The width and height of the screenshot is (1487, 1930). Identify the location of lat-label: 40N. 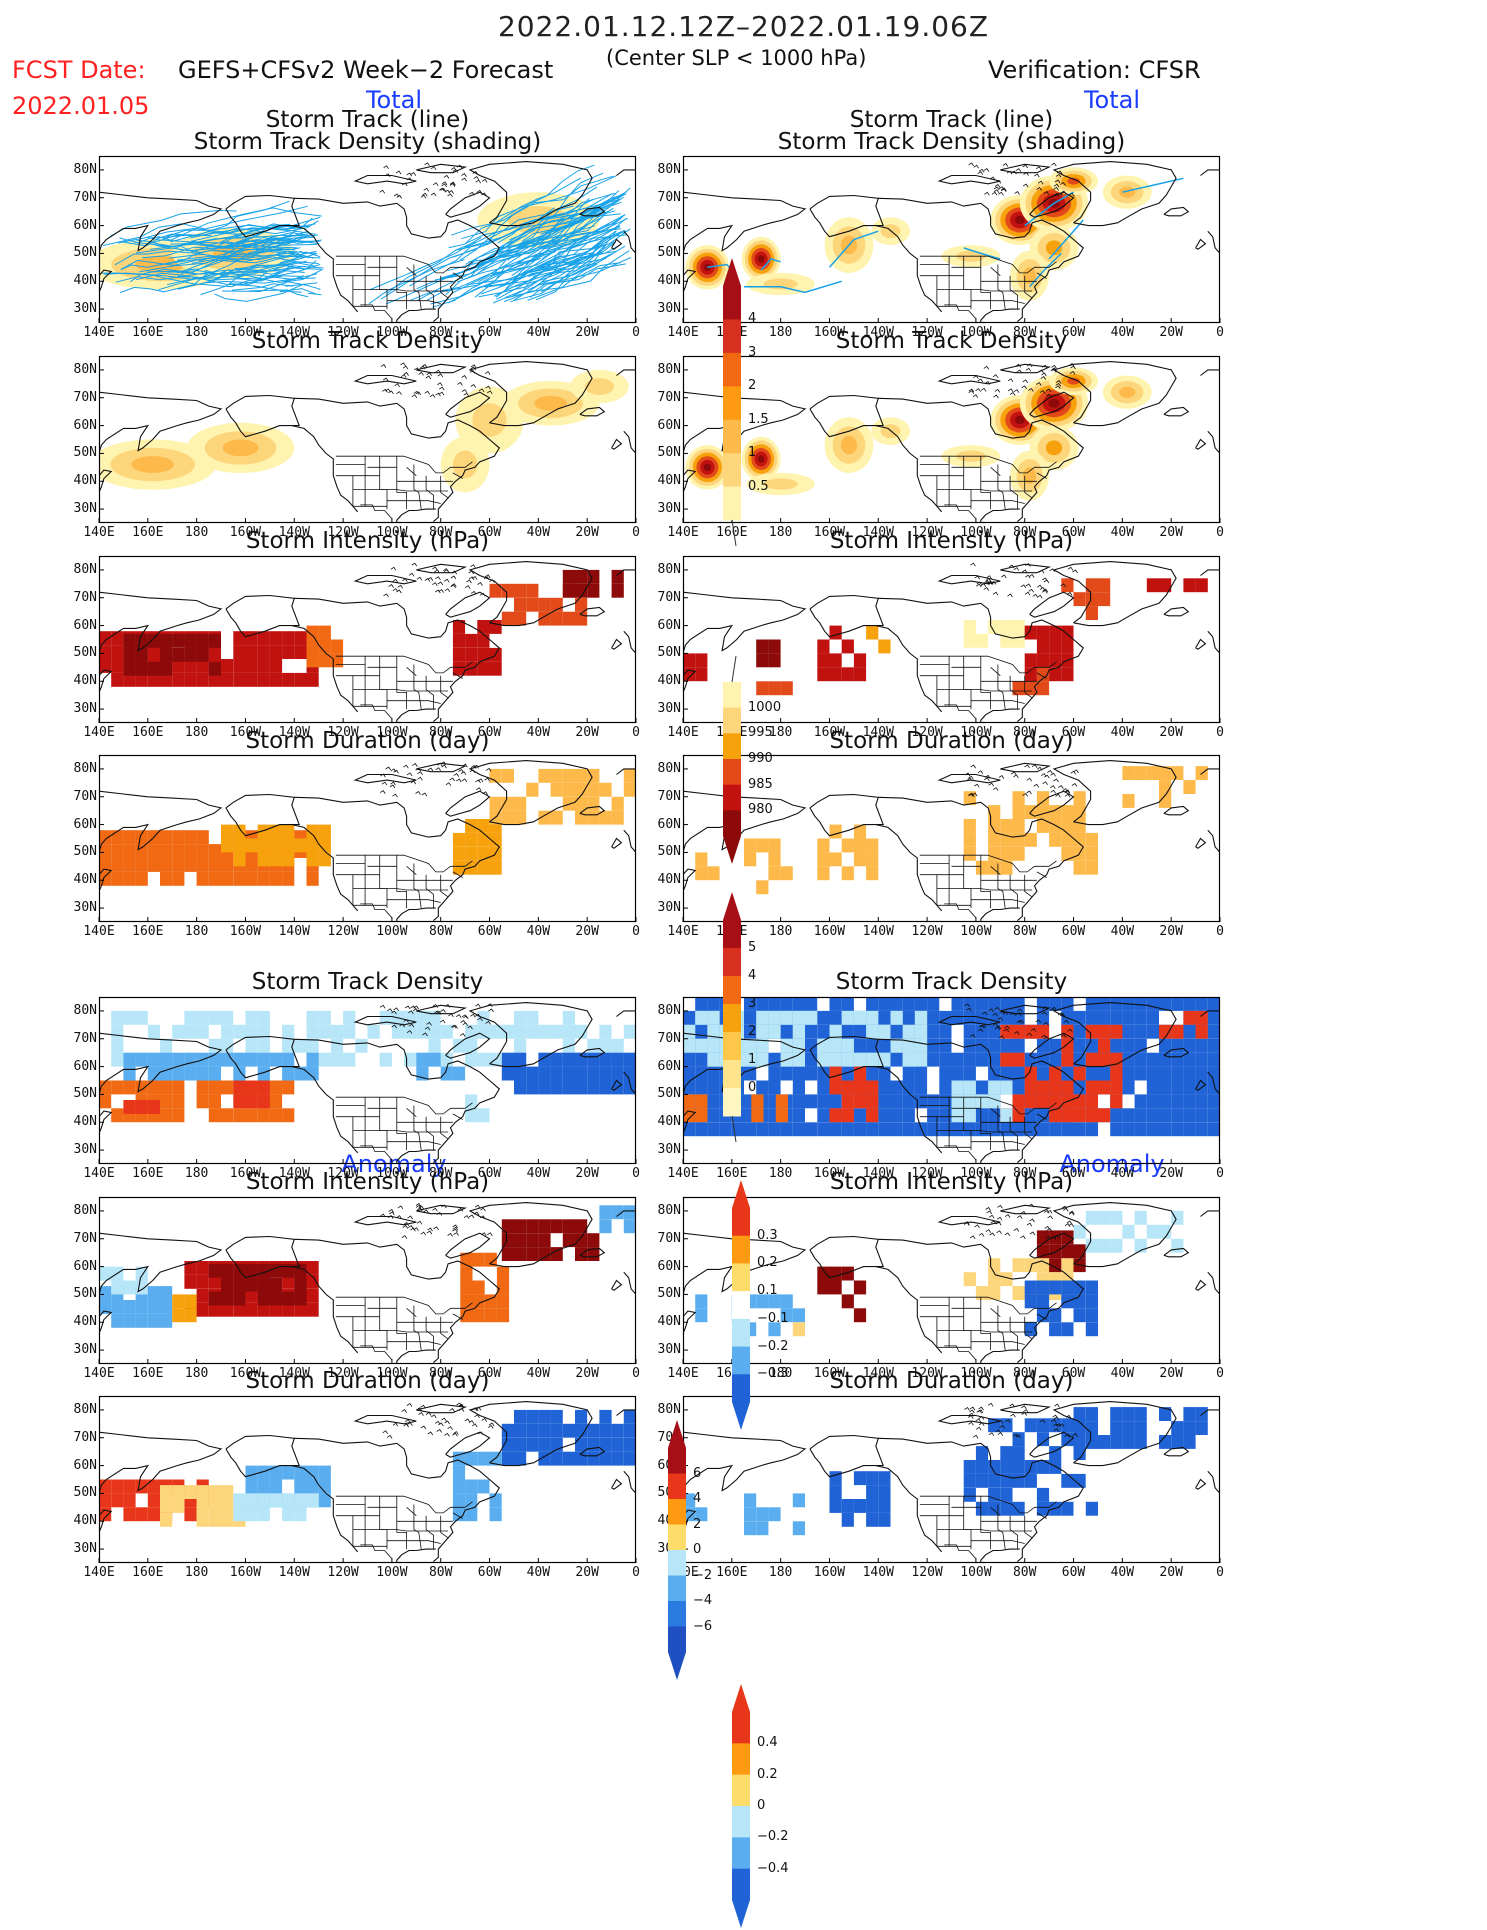
(85, 1521).